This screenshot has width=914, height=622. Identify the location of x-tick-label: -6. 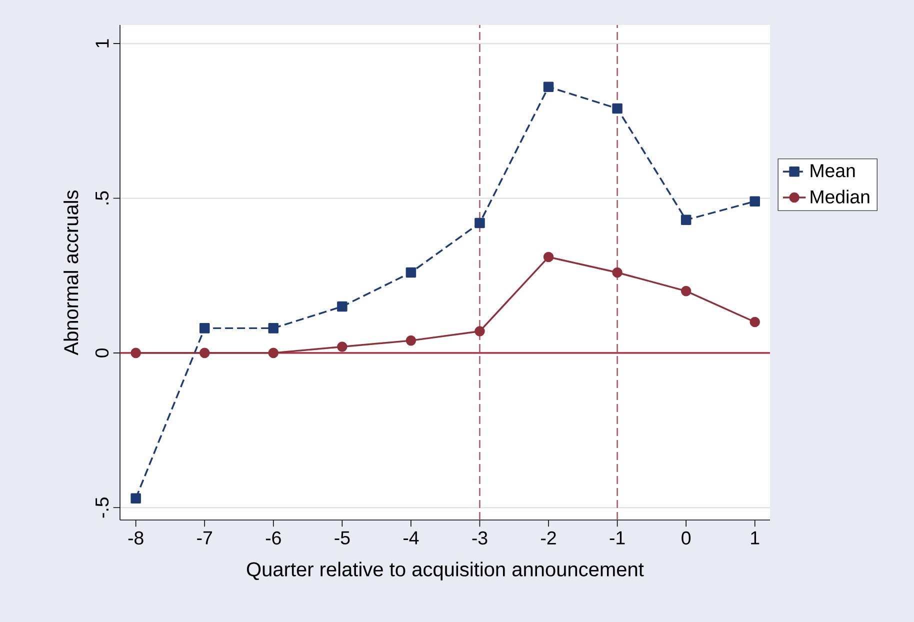
(273, 538).